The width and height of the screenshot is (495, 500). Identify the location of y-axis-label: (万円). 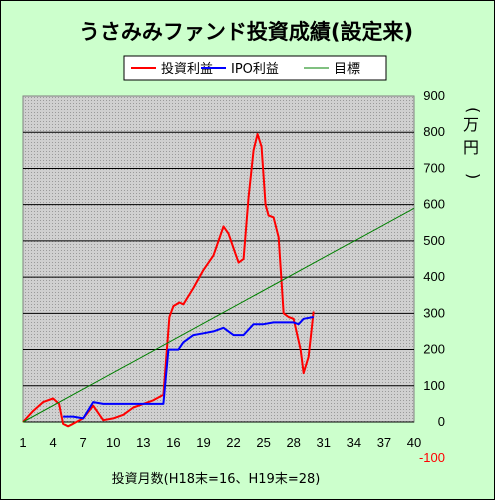
(473, 143).